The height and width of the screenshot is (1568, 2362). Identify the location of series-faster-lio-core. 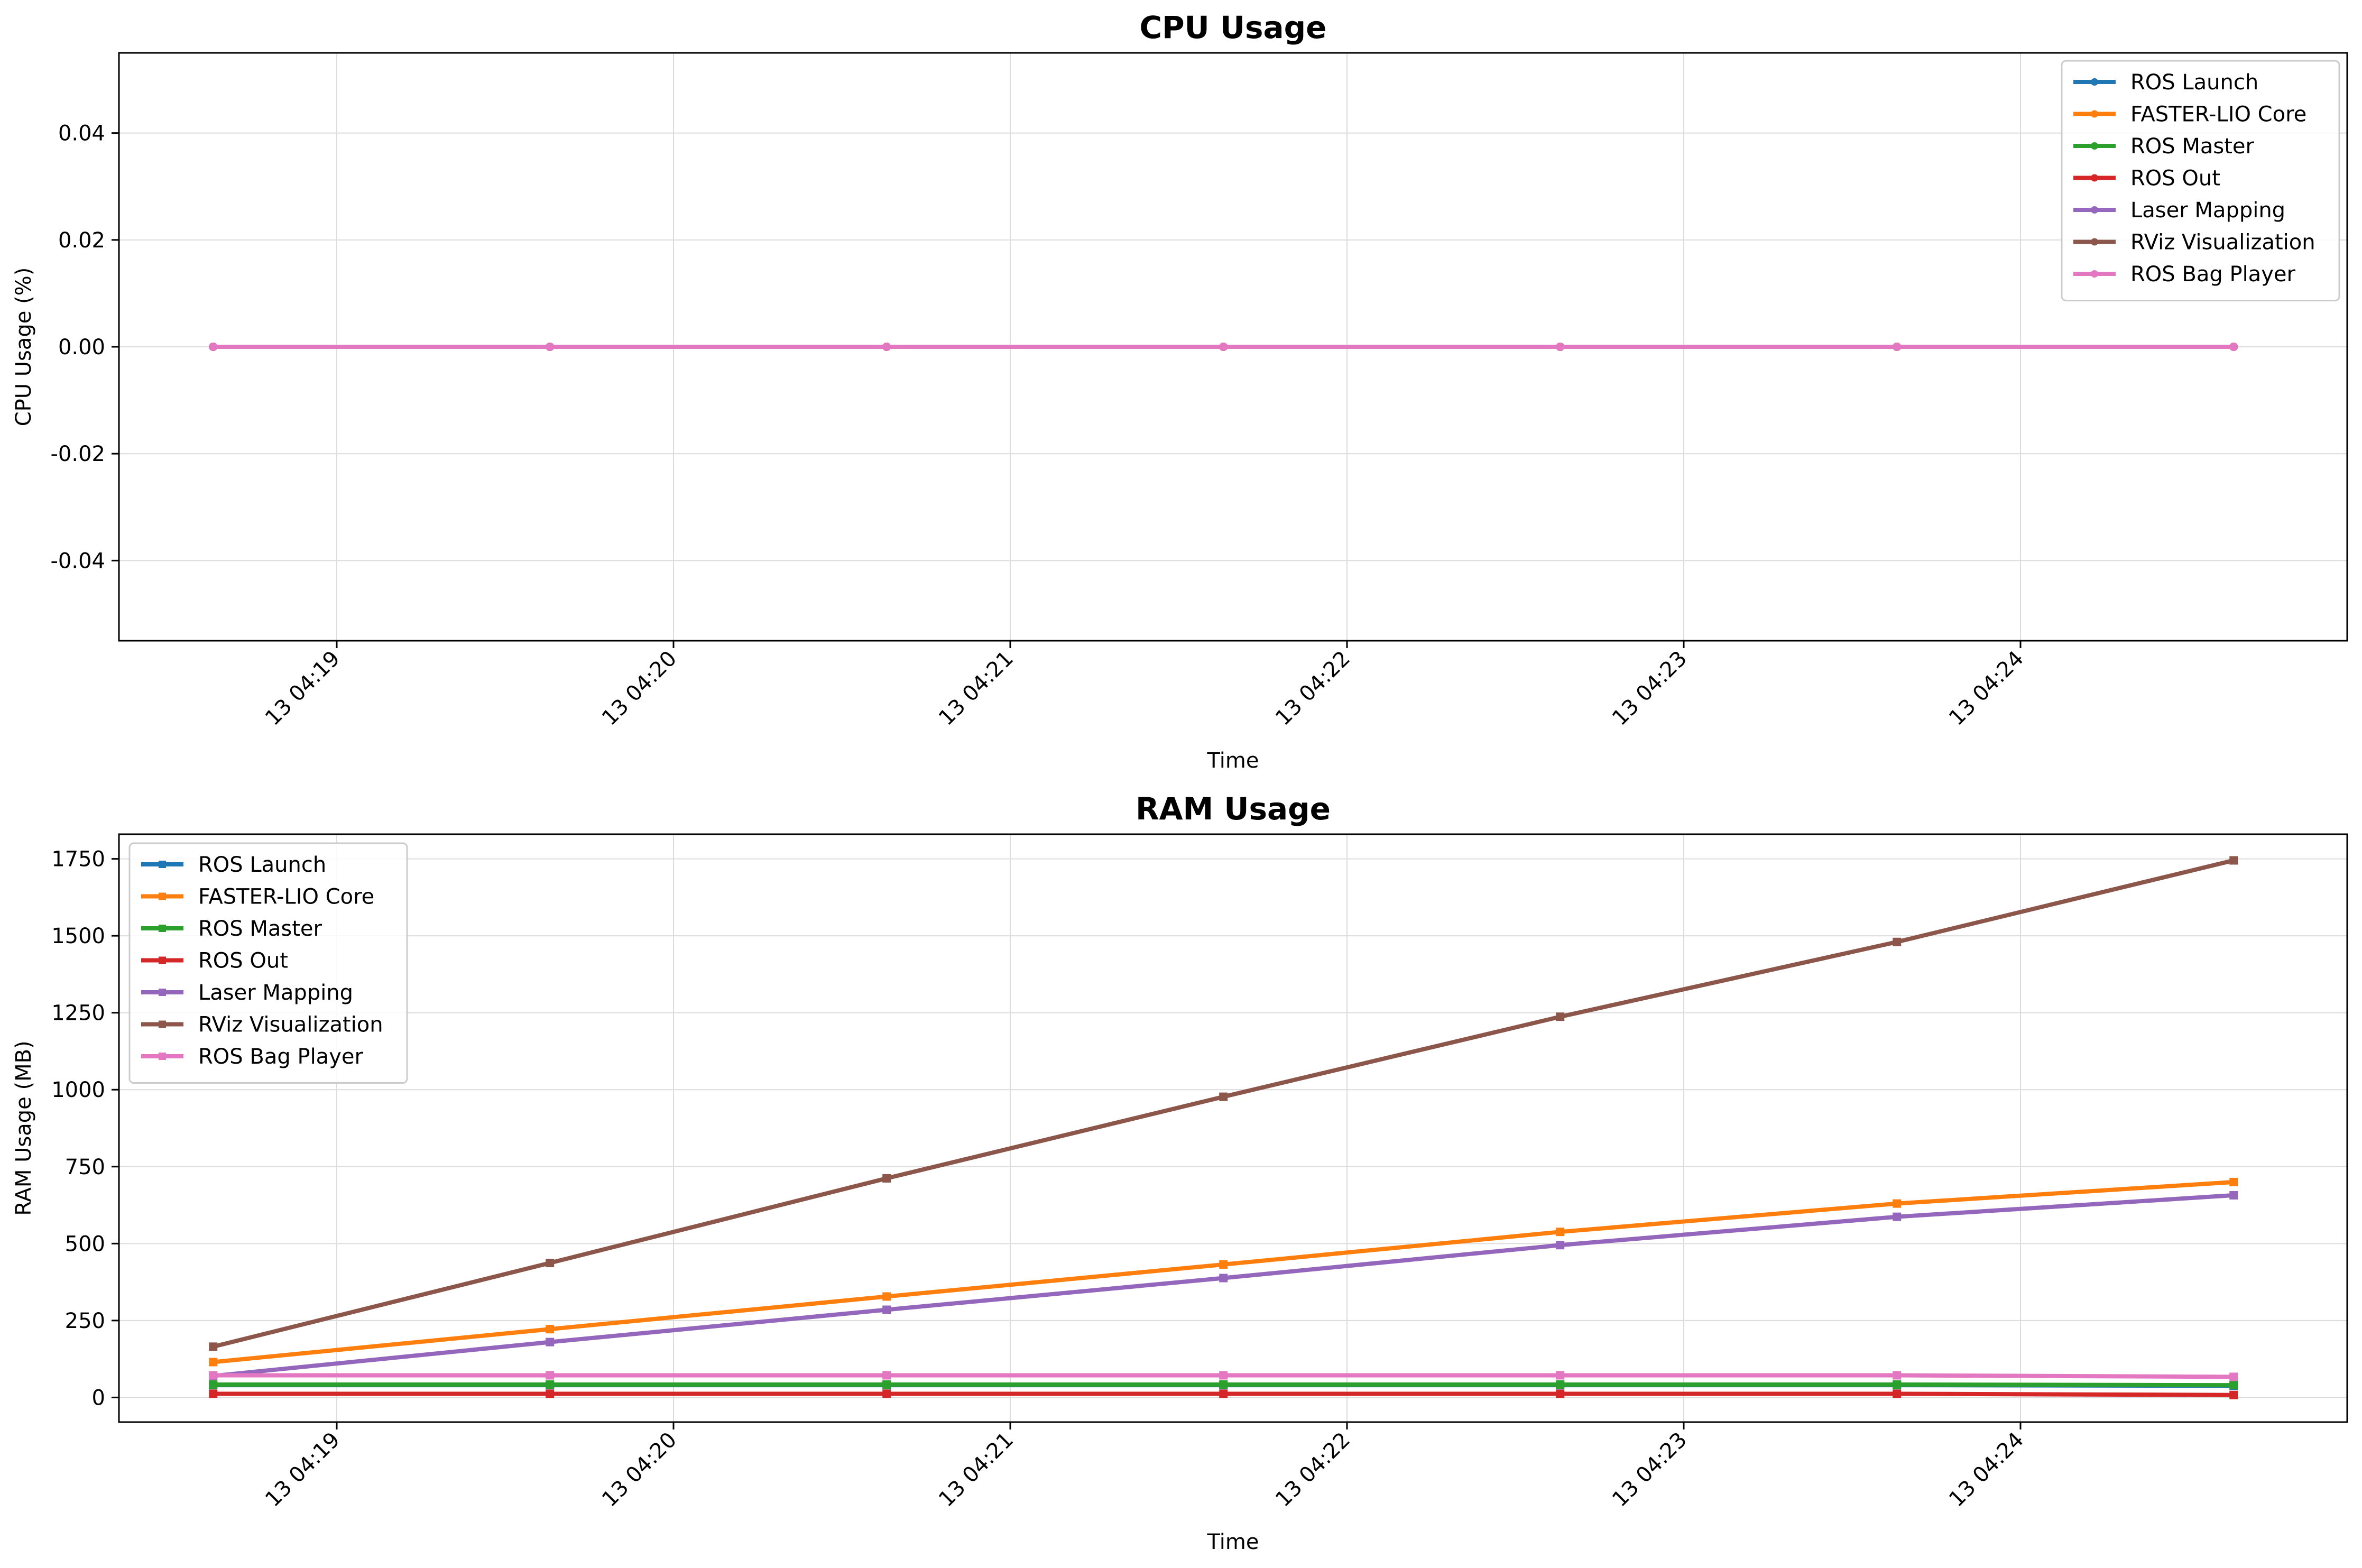
(1224, 1272).